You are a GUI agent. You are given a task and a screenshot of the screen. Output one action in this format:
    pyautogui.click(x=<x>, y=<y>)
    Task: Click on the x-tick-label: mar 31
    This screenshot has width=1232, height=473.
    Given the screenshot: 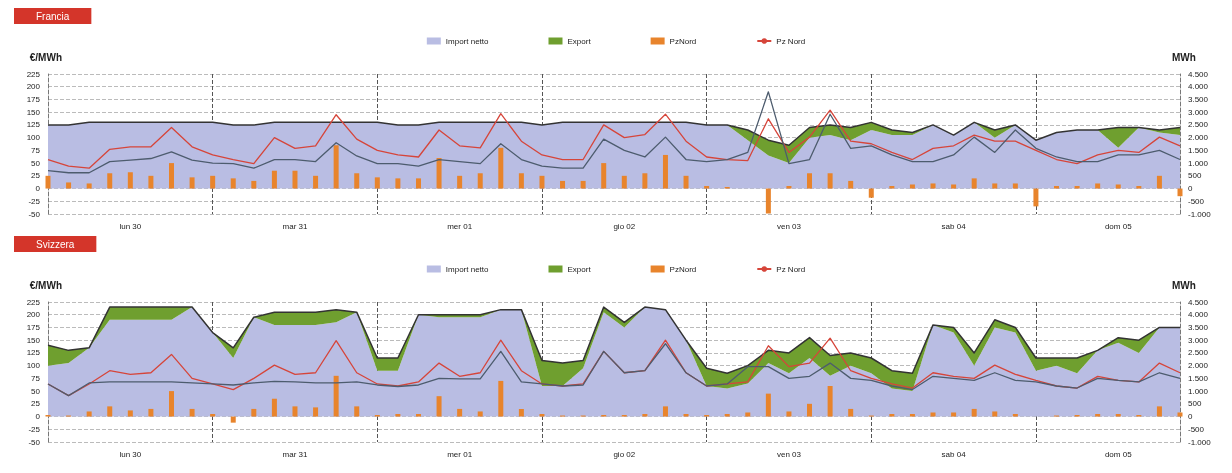 What is the action you would take?
    pyautogui.click(x=295, y=226)
    